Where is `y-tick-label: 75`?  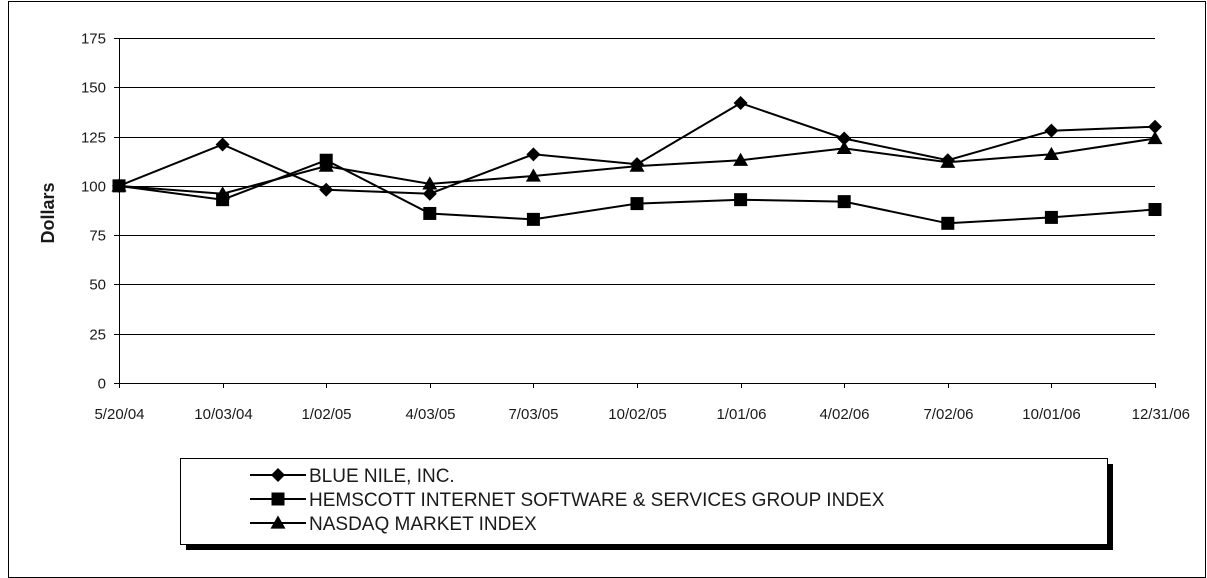
y-tick-label: 75 is located at coordinates (97, 236).